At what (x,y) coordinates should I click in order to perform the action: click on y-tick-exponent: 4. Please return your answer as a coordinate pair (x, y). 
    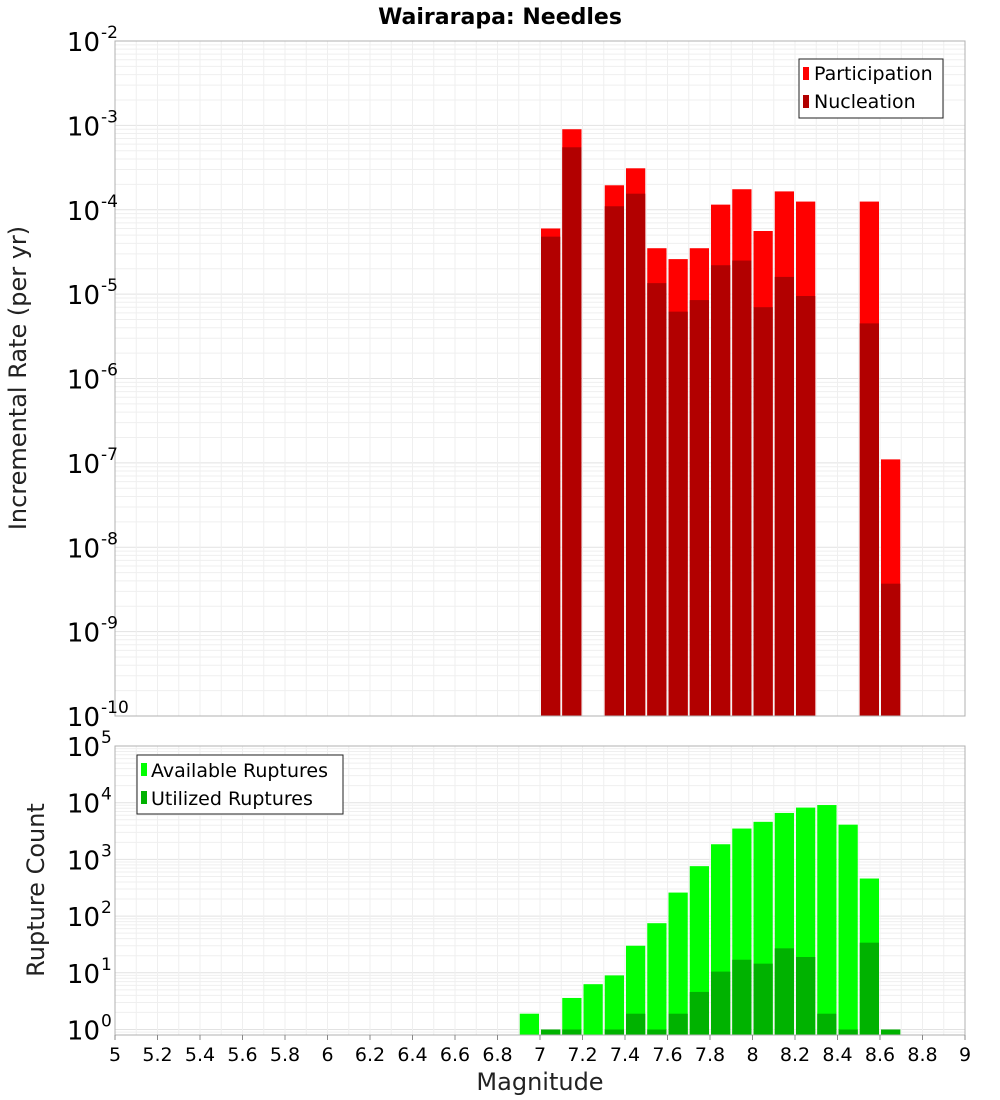
    Looking at the image, I should click on (106, 795).